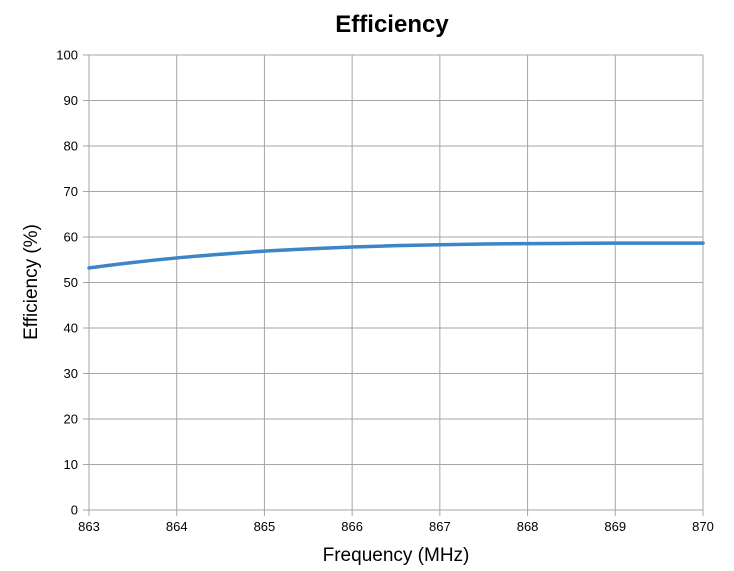  What do you see at coordinates (71, 282) in the screenshot?
I see `y-tick-label: 50` at bounding box center [71, 282].